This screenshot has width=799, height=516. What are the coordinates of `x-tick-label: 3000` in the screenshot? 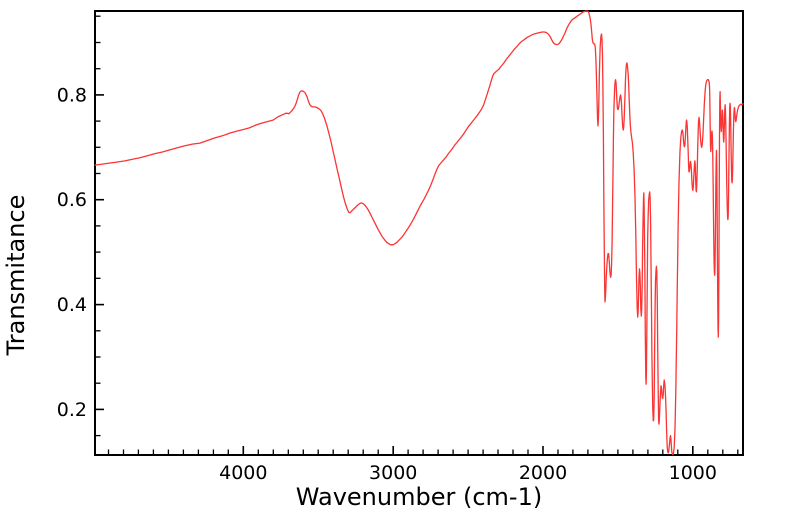 It's located at (393, 473).